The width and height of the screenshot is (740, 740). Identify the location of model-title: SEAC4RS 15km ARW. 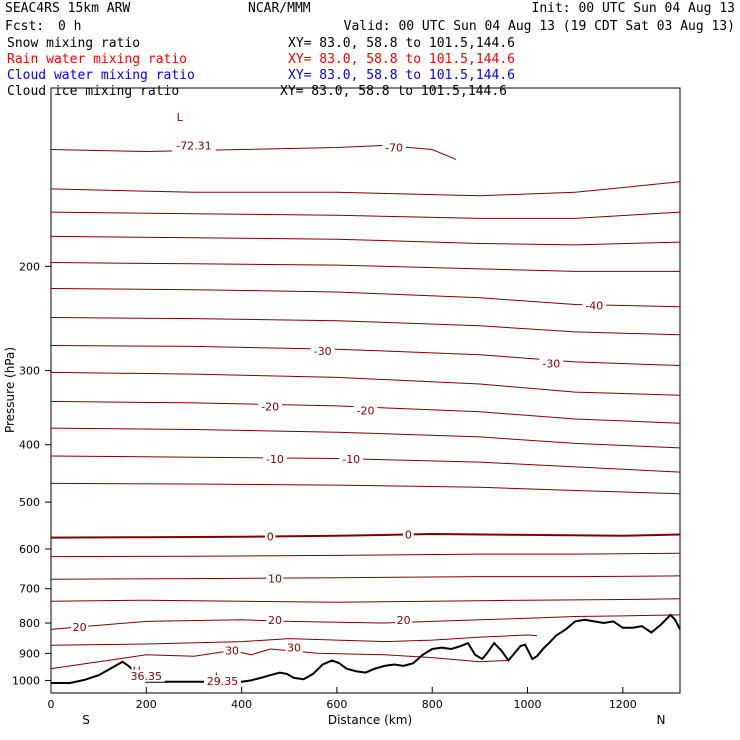
(67, 8).